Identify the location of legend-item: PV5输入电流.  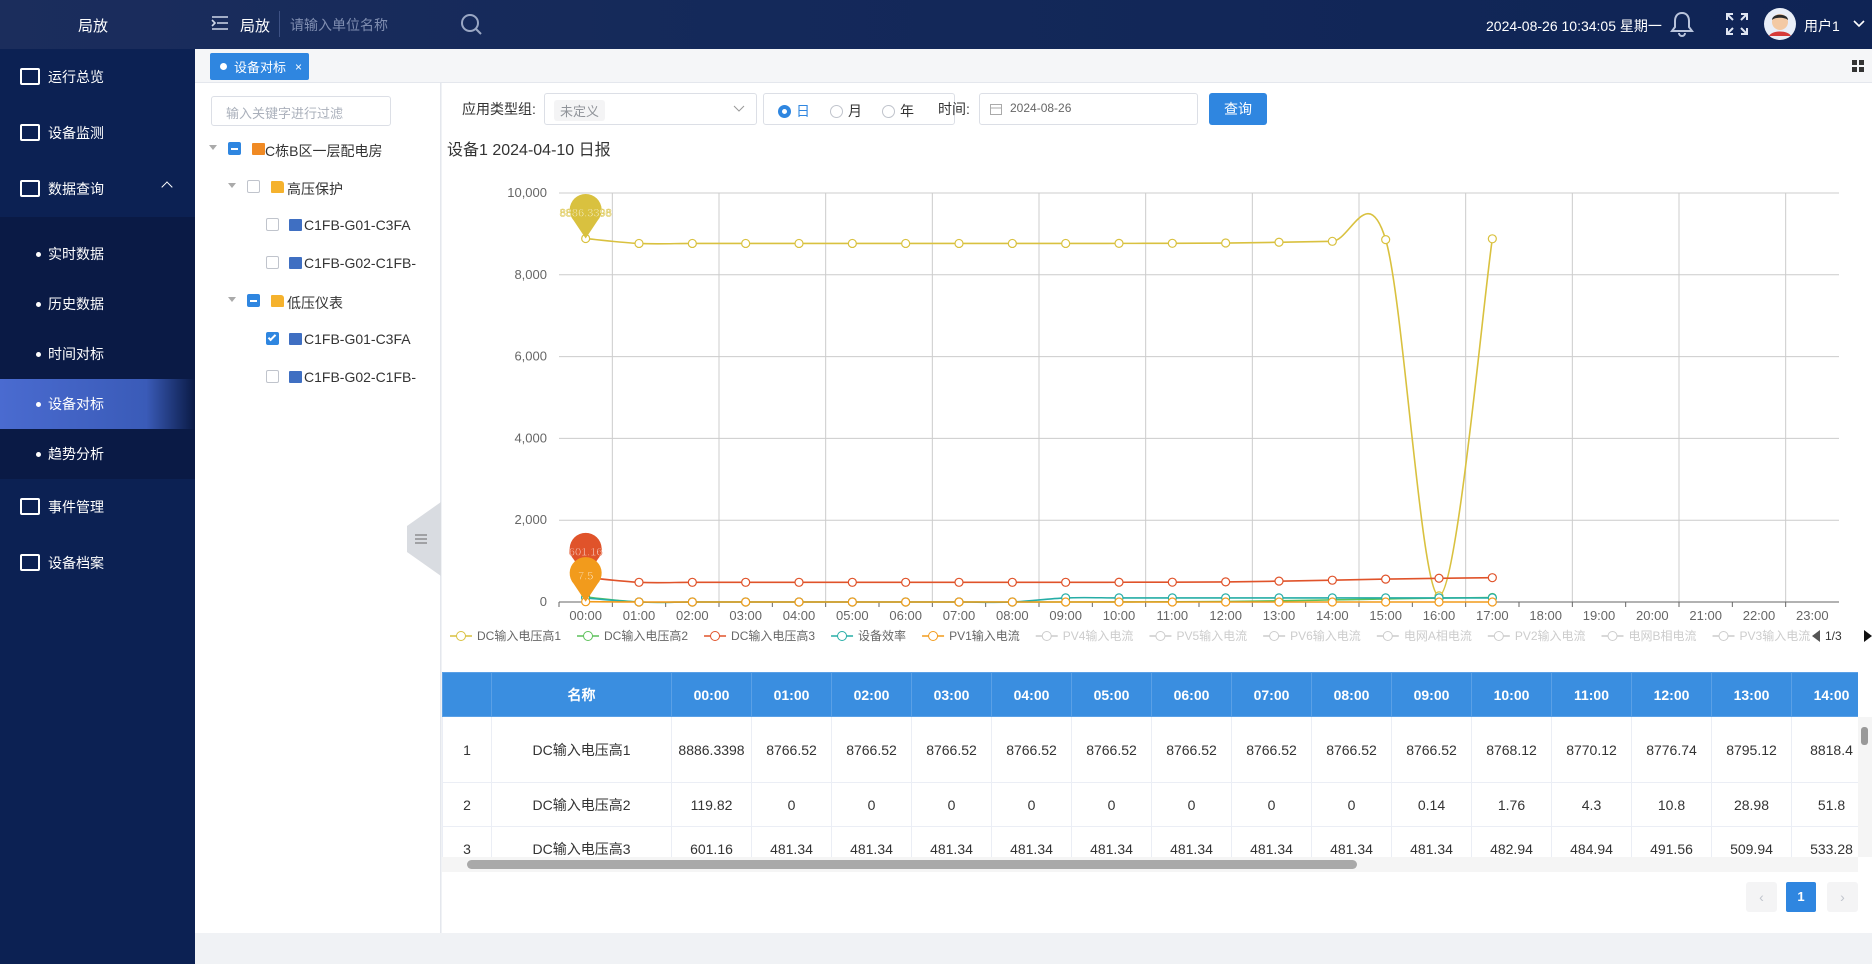
(1198, 635).